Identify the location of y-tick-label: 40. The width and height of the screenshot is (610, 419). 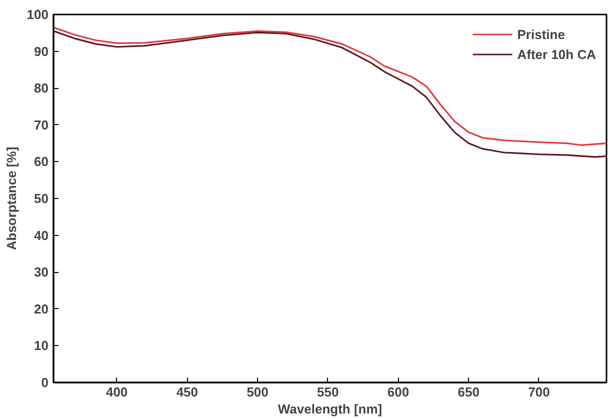
(41, 235).